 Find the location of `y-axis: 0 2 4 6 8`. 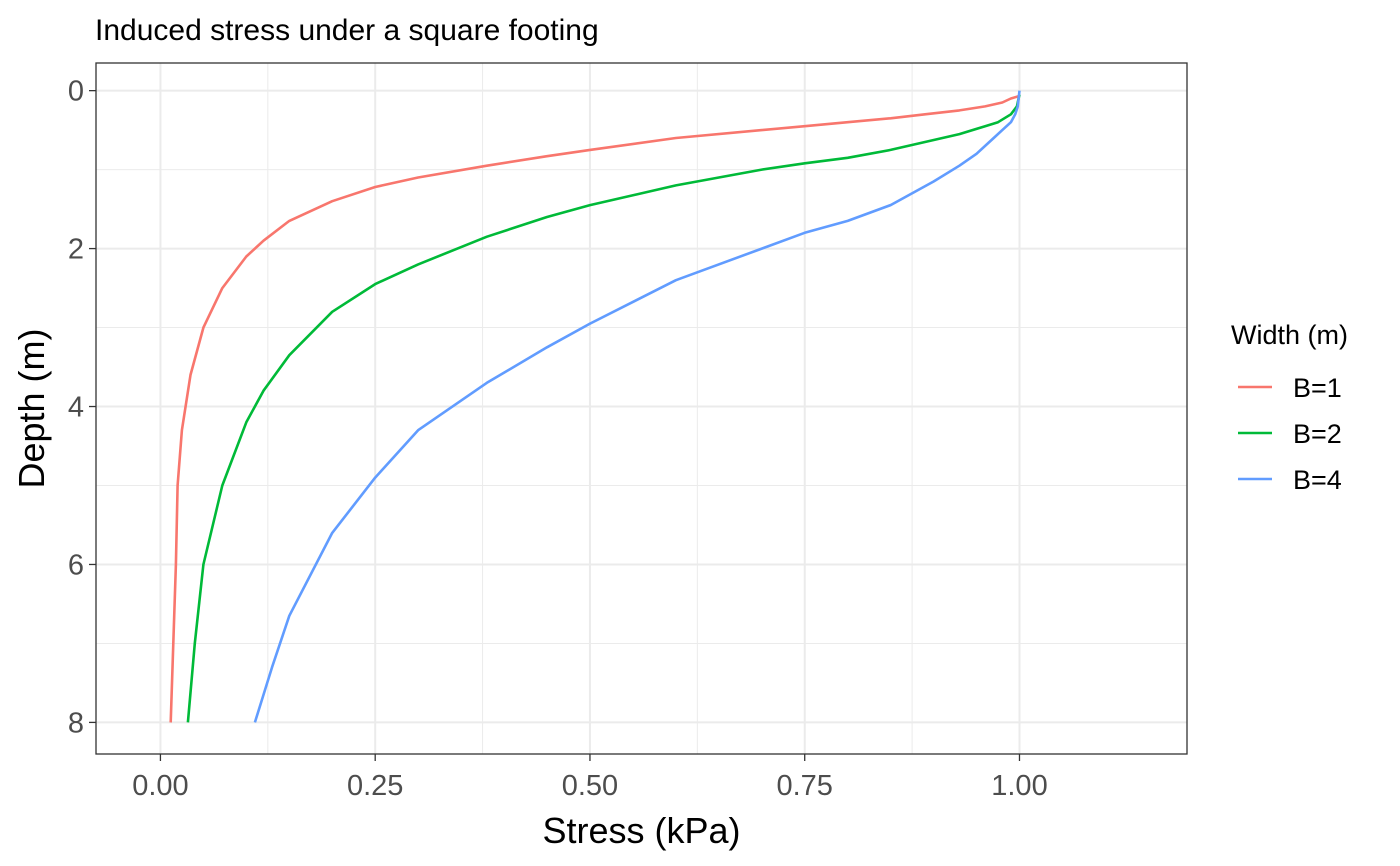

y-axis: 0 2 4 6 8 is located at coordinates (82, 407).